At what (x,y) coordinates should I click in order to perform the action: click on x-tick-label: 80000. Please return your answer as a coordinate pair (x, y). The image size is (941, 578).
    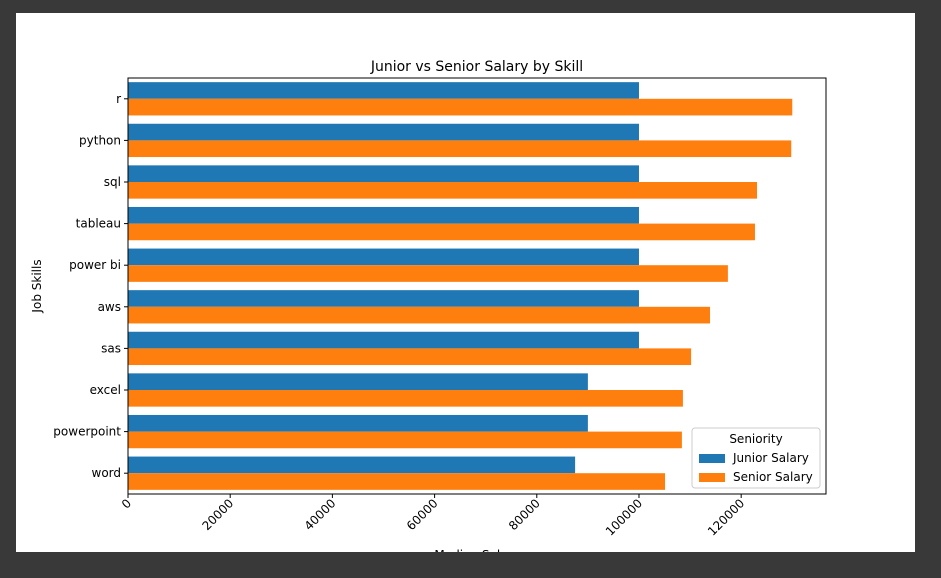
    Looking at the image, I should click on (524, 514).